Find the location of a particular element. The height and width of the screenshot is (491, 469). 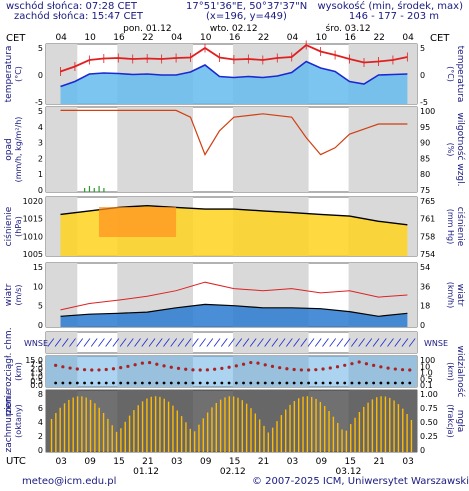

top-day-label: wto. 02.12 is located at coordinates (234, 29).